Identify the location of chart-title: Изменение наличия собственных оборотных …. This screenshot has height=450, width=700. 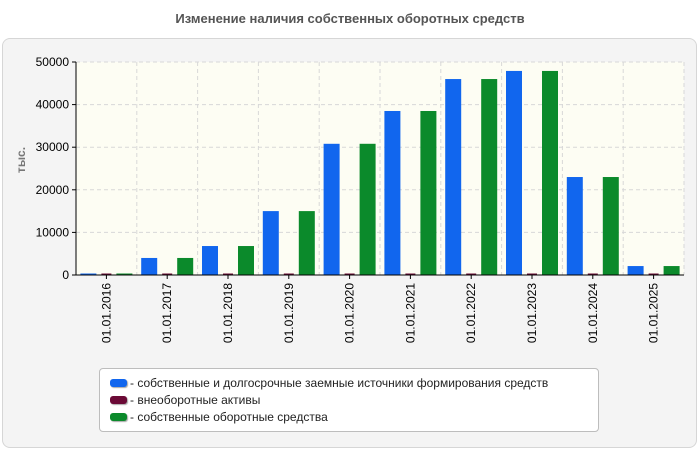
(350, 18).